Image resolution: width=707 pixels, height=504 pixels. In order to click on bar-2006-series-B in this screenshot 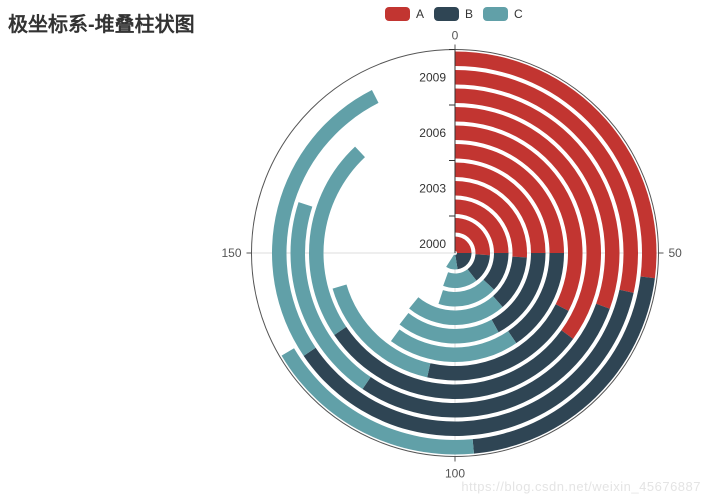, I will do `click(498, 342)`.